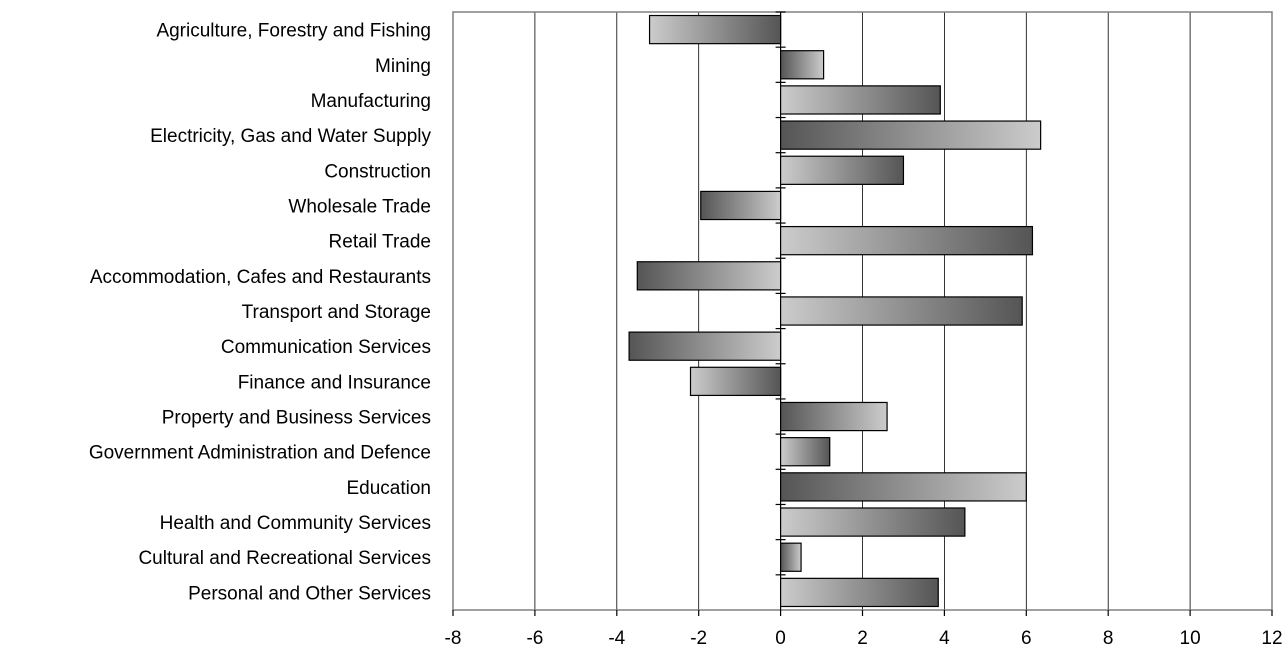  What do you see at coordinates (260, 453) in the screenshot?
I see `category-label: Government Administration and Defence` at bounding box center [260, 453].